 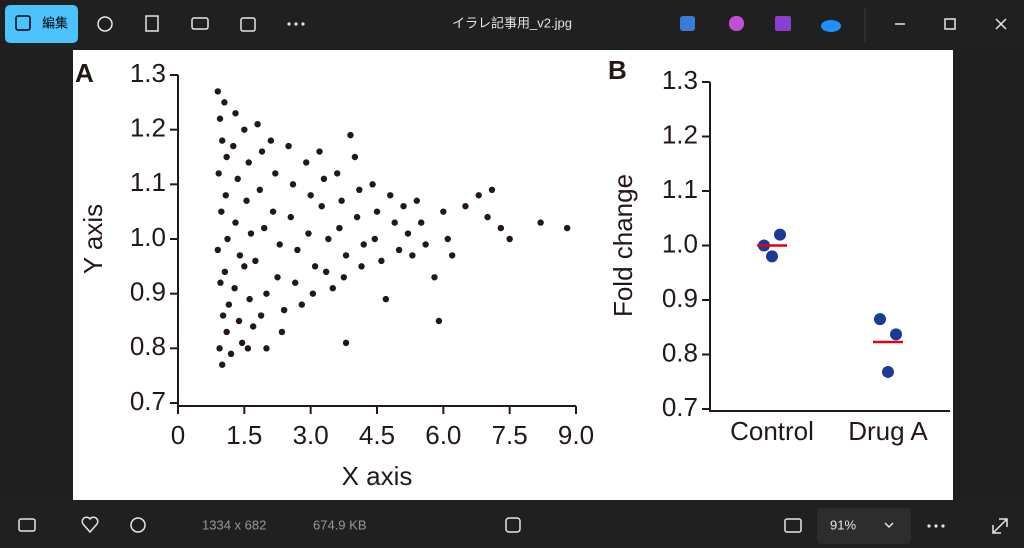 I want to click on x-tick-label: Control, so click(x=772, y=431).